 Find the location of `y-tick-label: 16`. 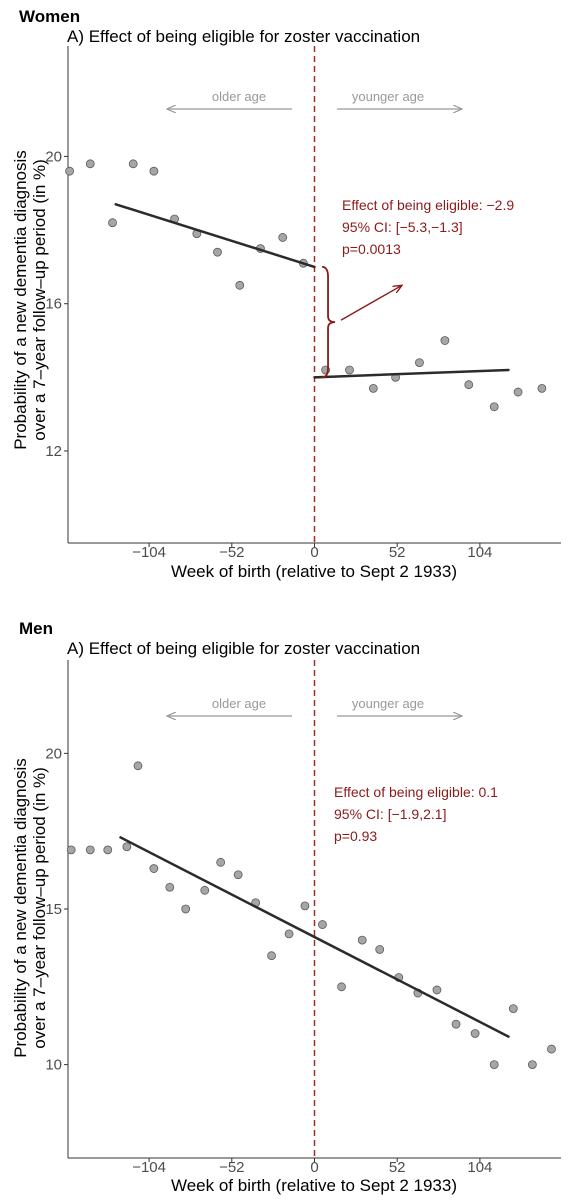

y-tick-label: 16 is located at coordinates (53, 304).